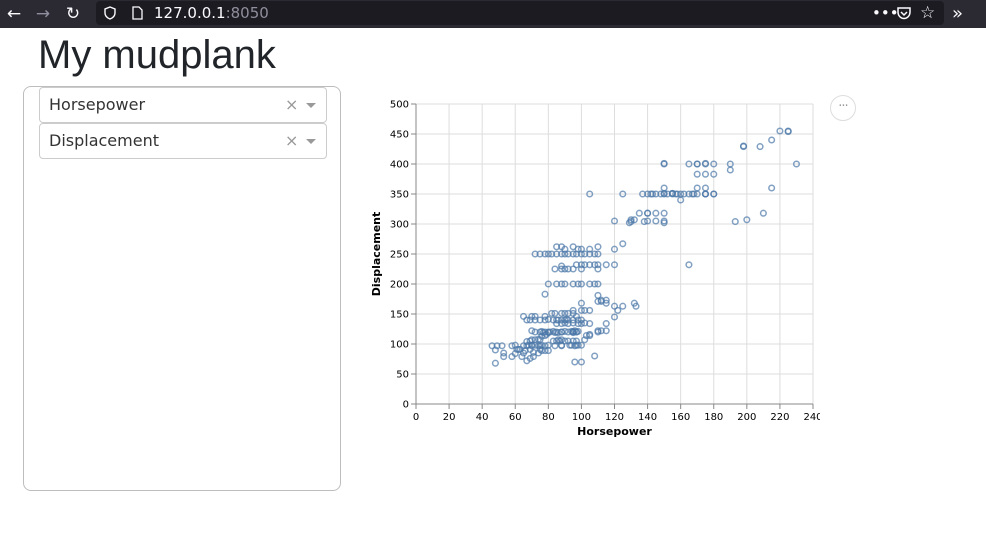 The image size is (986, 534). I want to click on pocket-icon, so click(904, 13).